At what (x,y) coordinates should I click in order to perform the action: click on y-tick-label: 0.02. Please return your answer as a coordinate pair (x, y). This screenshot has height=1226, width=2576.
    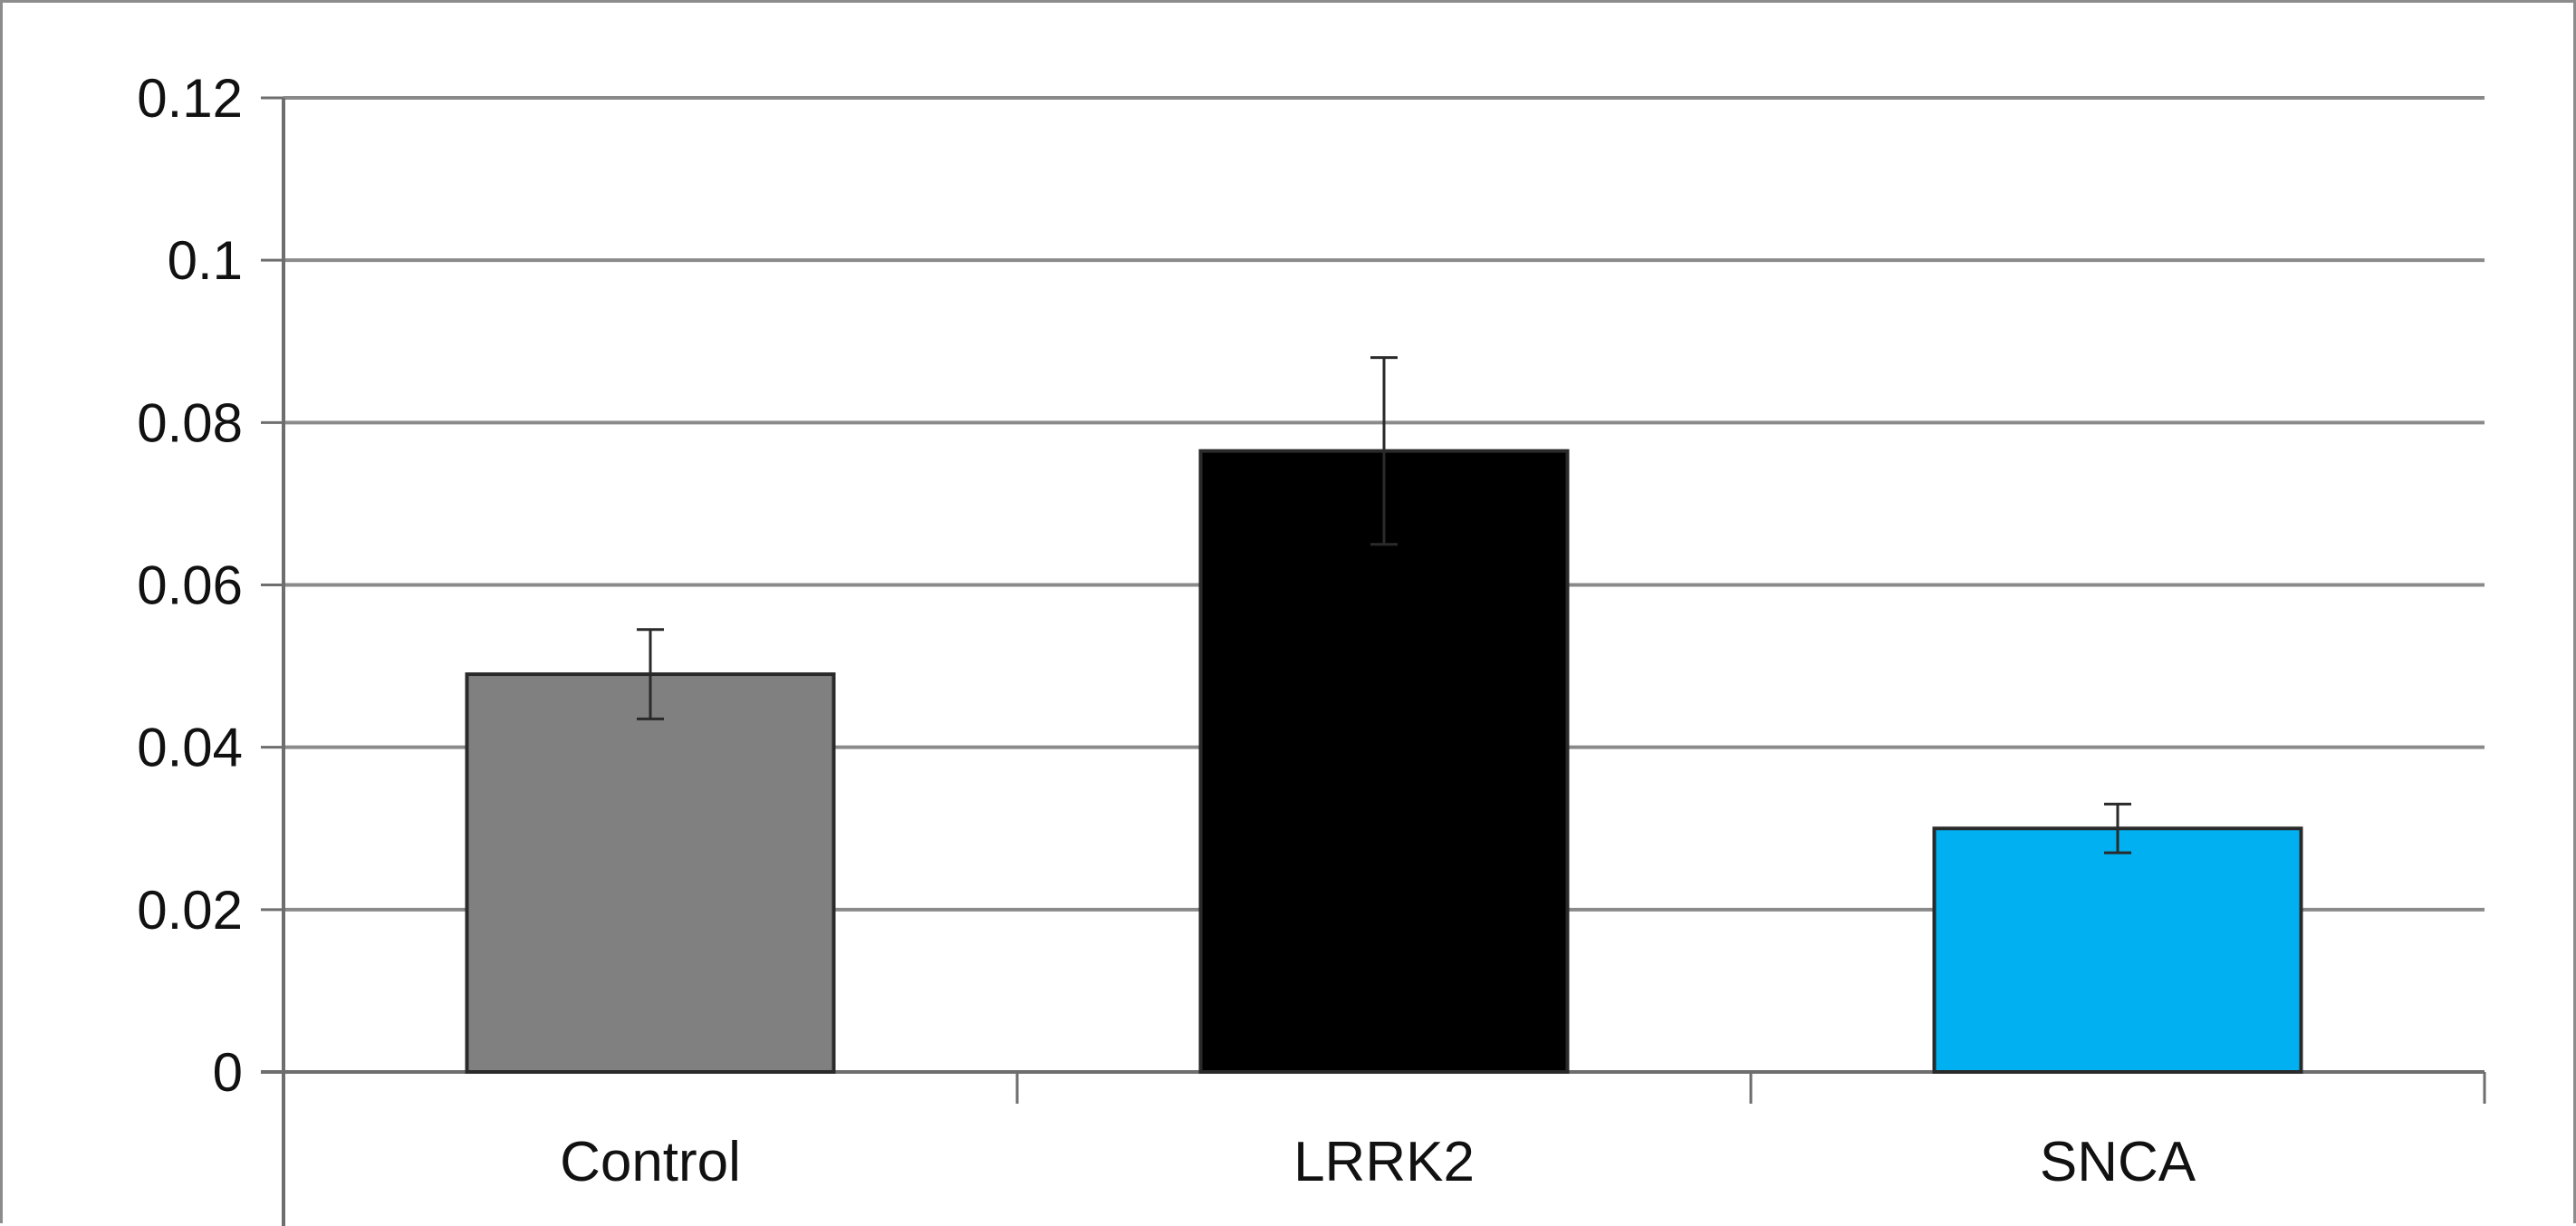
    Looking at the image, I should click on (190, 910).